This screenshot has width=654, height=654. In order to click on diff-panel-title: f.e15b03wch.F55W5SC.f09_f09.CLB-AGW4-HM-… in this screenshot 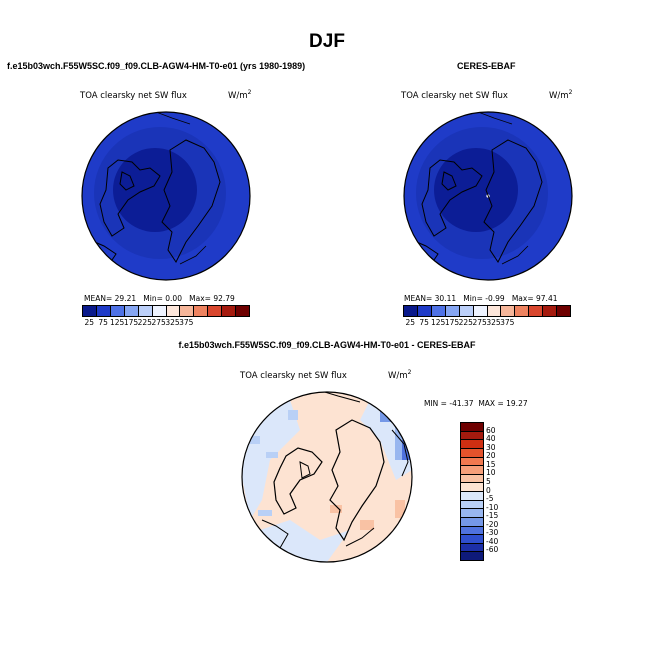, I will do `click(327, 345)`.